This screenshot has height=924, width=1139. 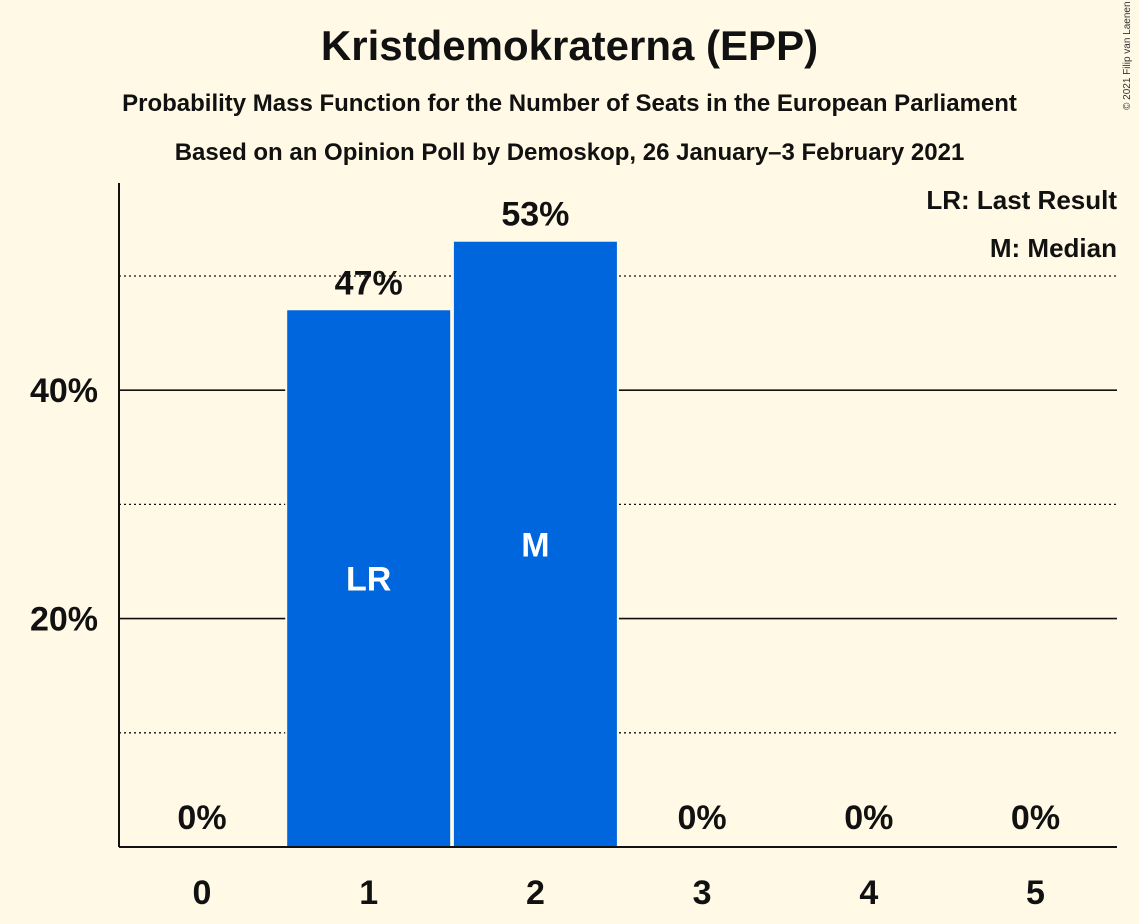 What do you see at coordinates (1053, 248) in the screenshot?
I see `legend-median: M: Median` at bounding box center [1053, 248].